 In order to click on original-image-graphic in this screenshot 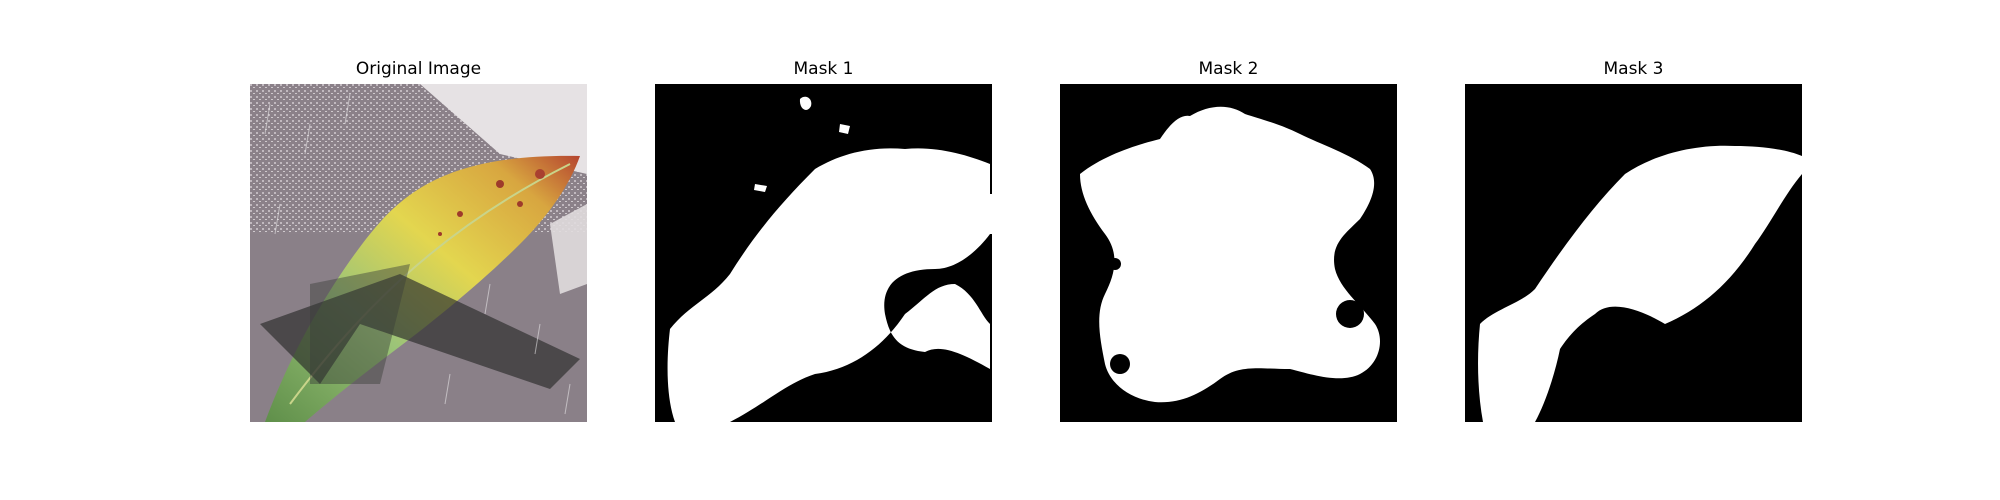, I will do `click(418, 253)`.